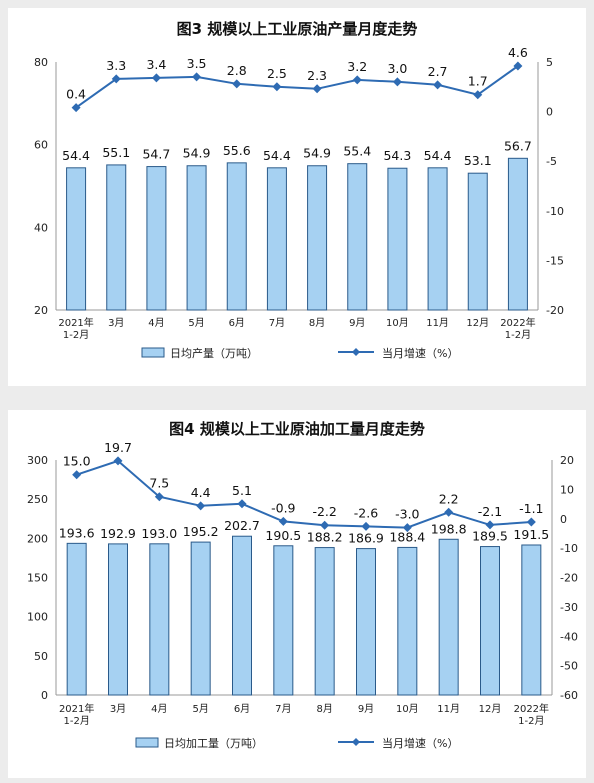  What do you see at coordinates (567, 460) in the screenshot?
I see `right-axis-tick-label: 20` at bounding box center [567, 460].